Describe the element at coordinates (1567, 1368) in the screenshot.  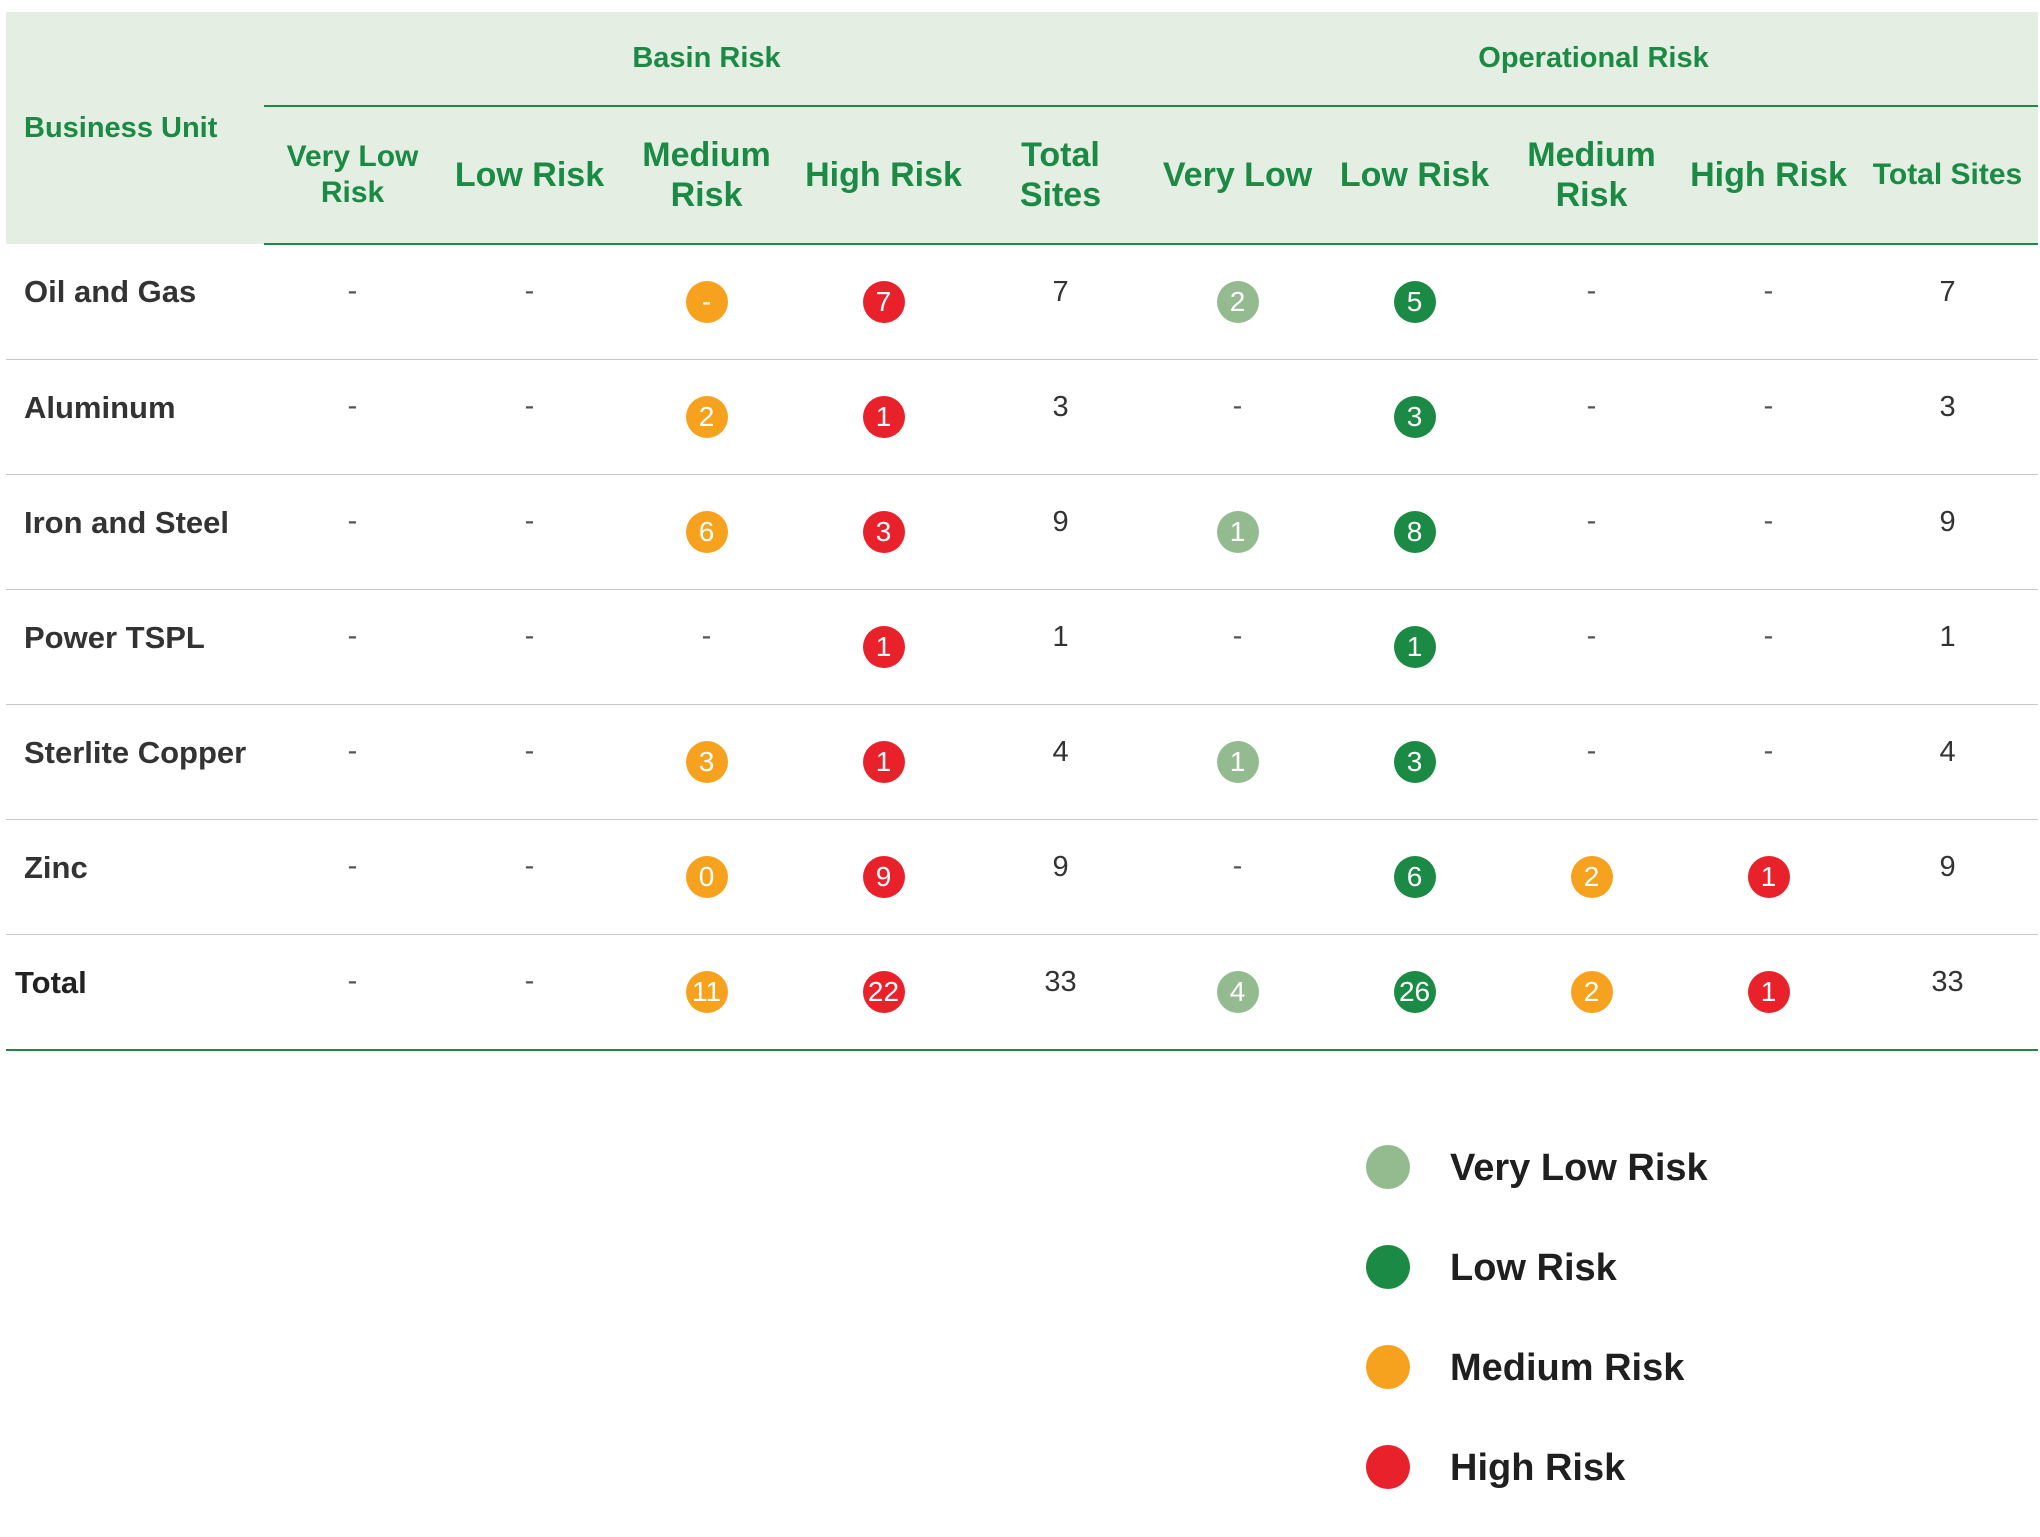
I see `legend-label: Medium Risk` at that location.